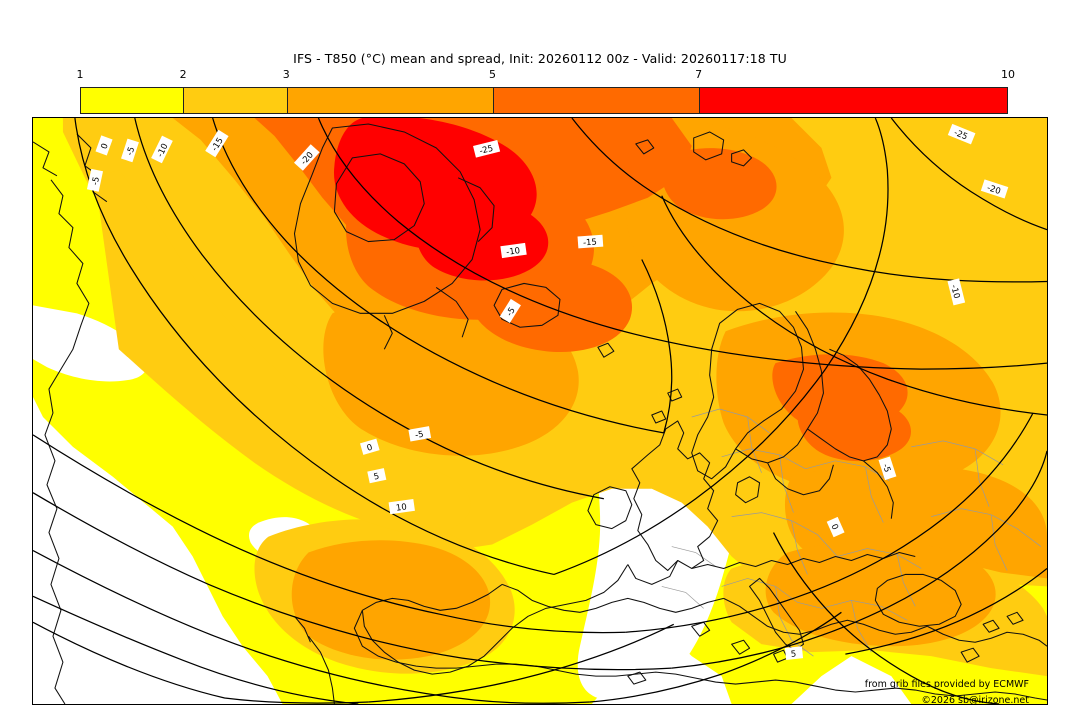  I want to click on contour-ten-far-right, so click(946, 611).